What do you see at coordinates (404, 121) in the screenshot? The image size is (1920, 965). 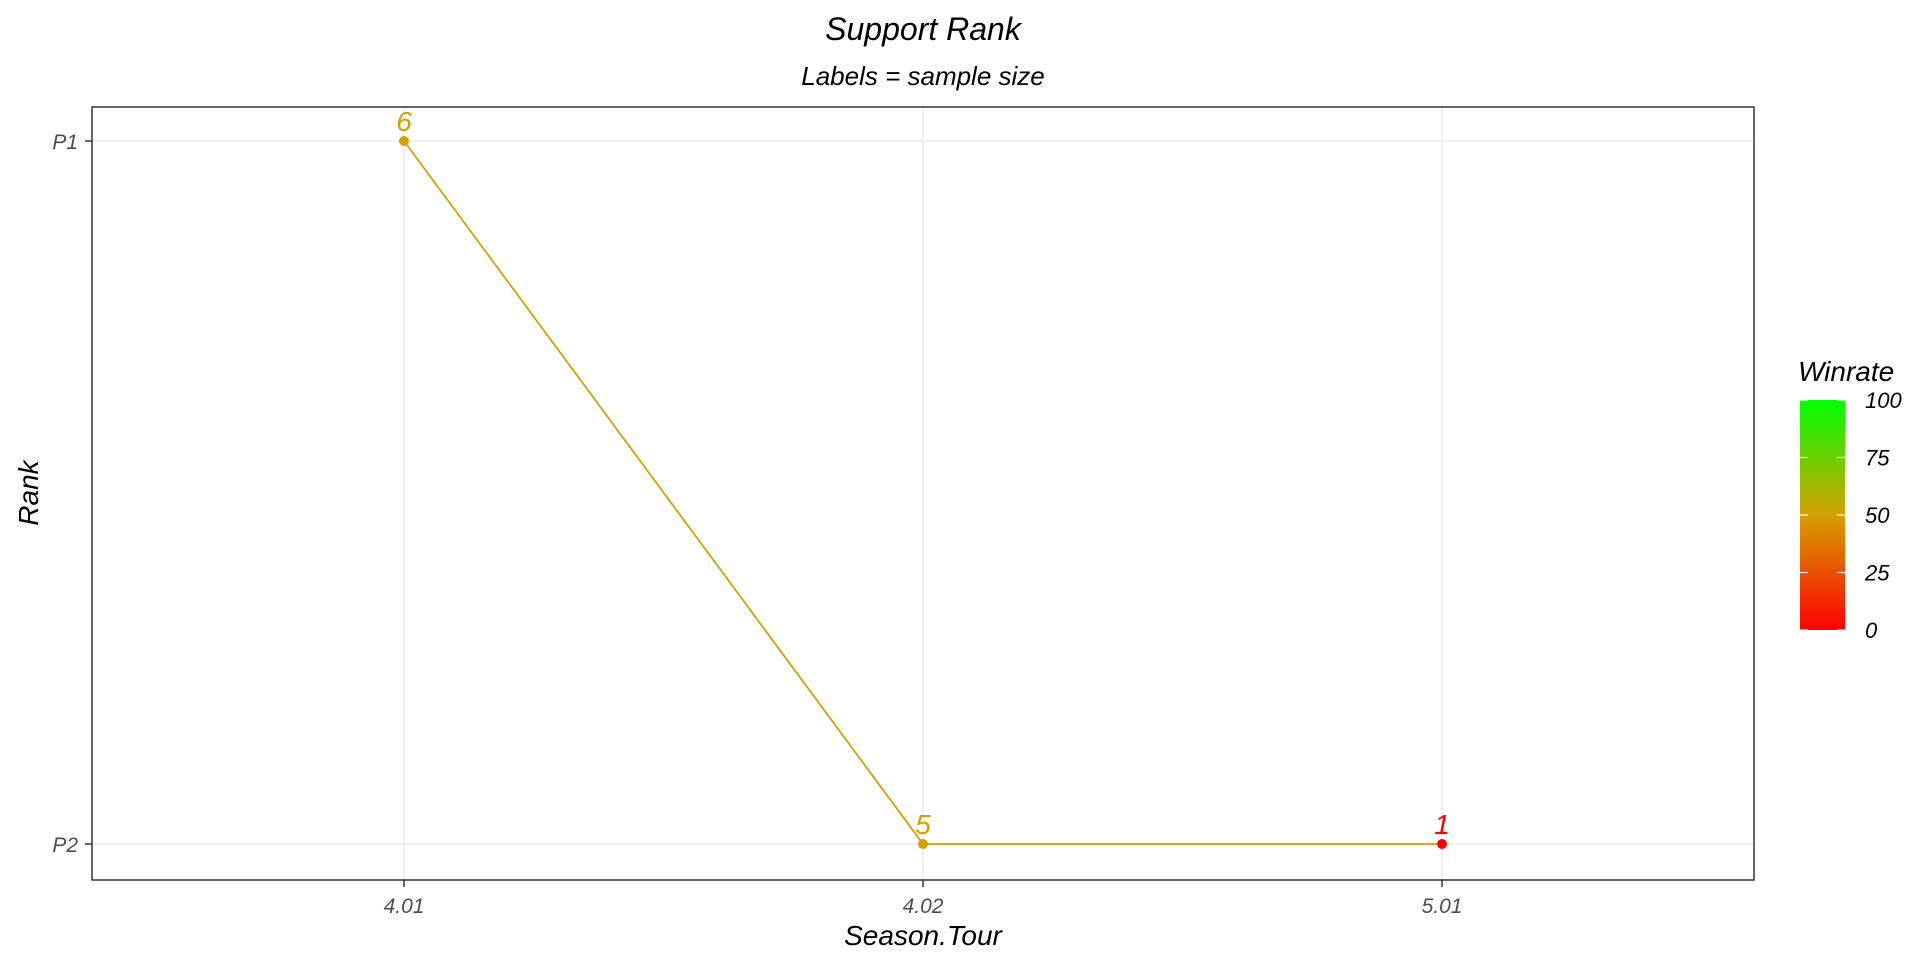 I see `data-label: 6` at bounding box center [404, 121].